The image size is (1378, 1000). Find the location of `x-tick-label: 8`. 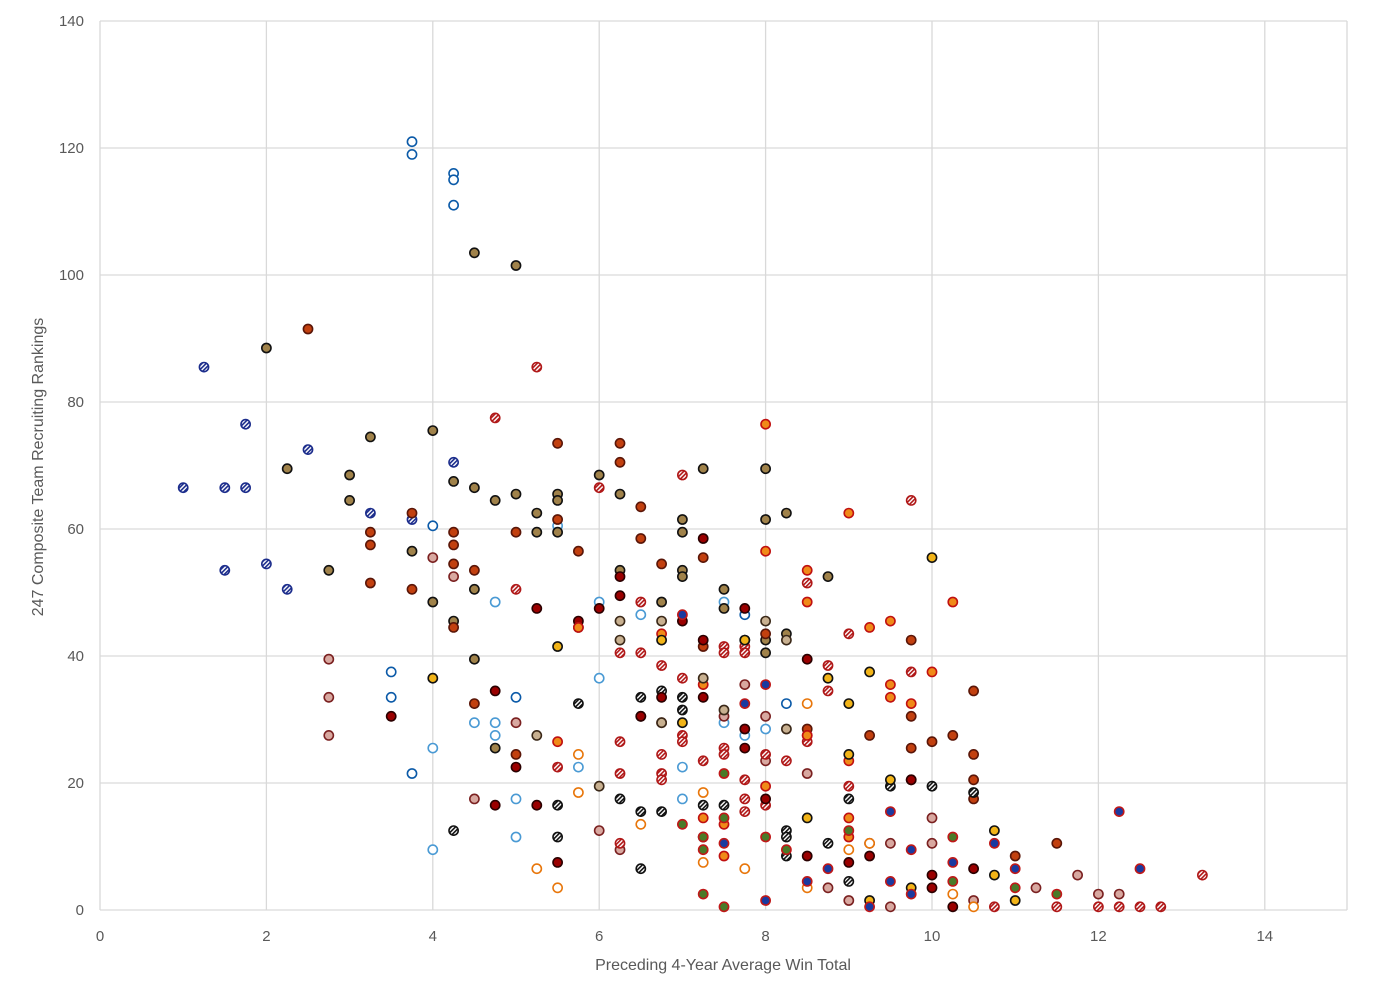

x-tick-label: 8 is located at coordinates (765, 936).